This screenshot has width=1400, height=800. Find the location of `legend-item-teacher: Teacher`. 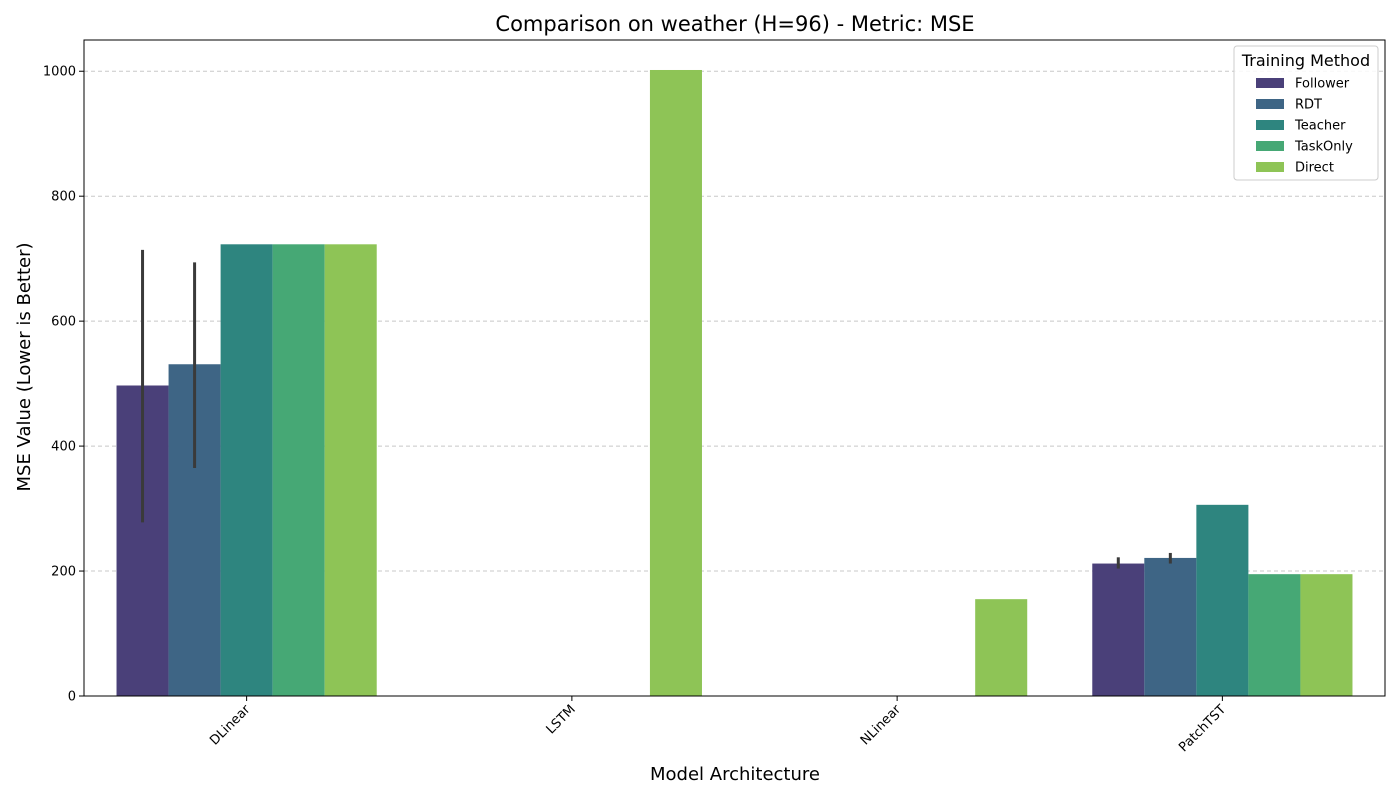

legend-item-teacher: Teacher is located at coordinates (1320, 126).